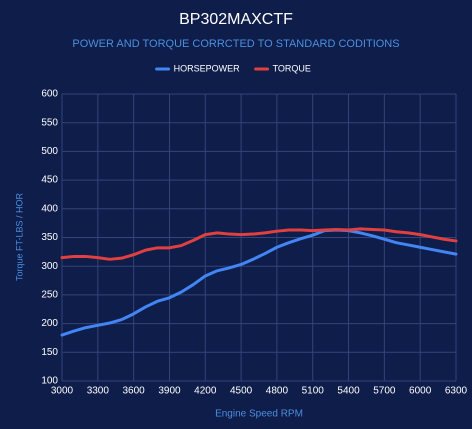 The image size is (472, 429). What do you see at coordinates (49, 122) in the screenshot?
I see `y-tick-label: 550` at bounding box center [49, 122].